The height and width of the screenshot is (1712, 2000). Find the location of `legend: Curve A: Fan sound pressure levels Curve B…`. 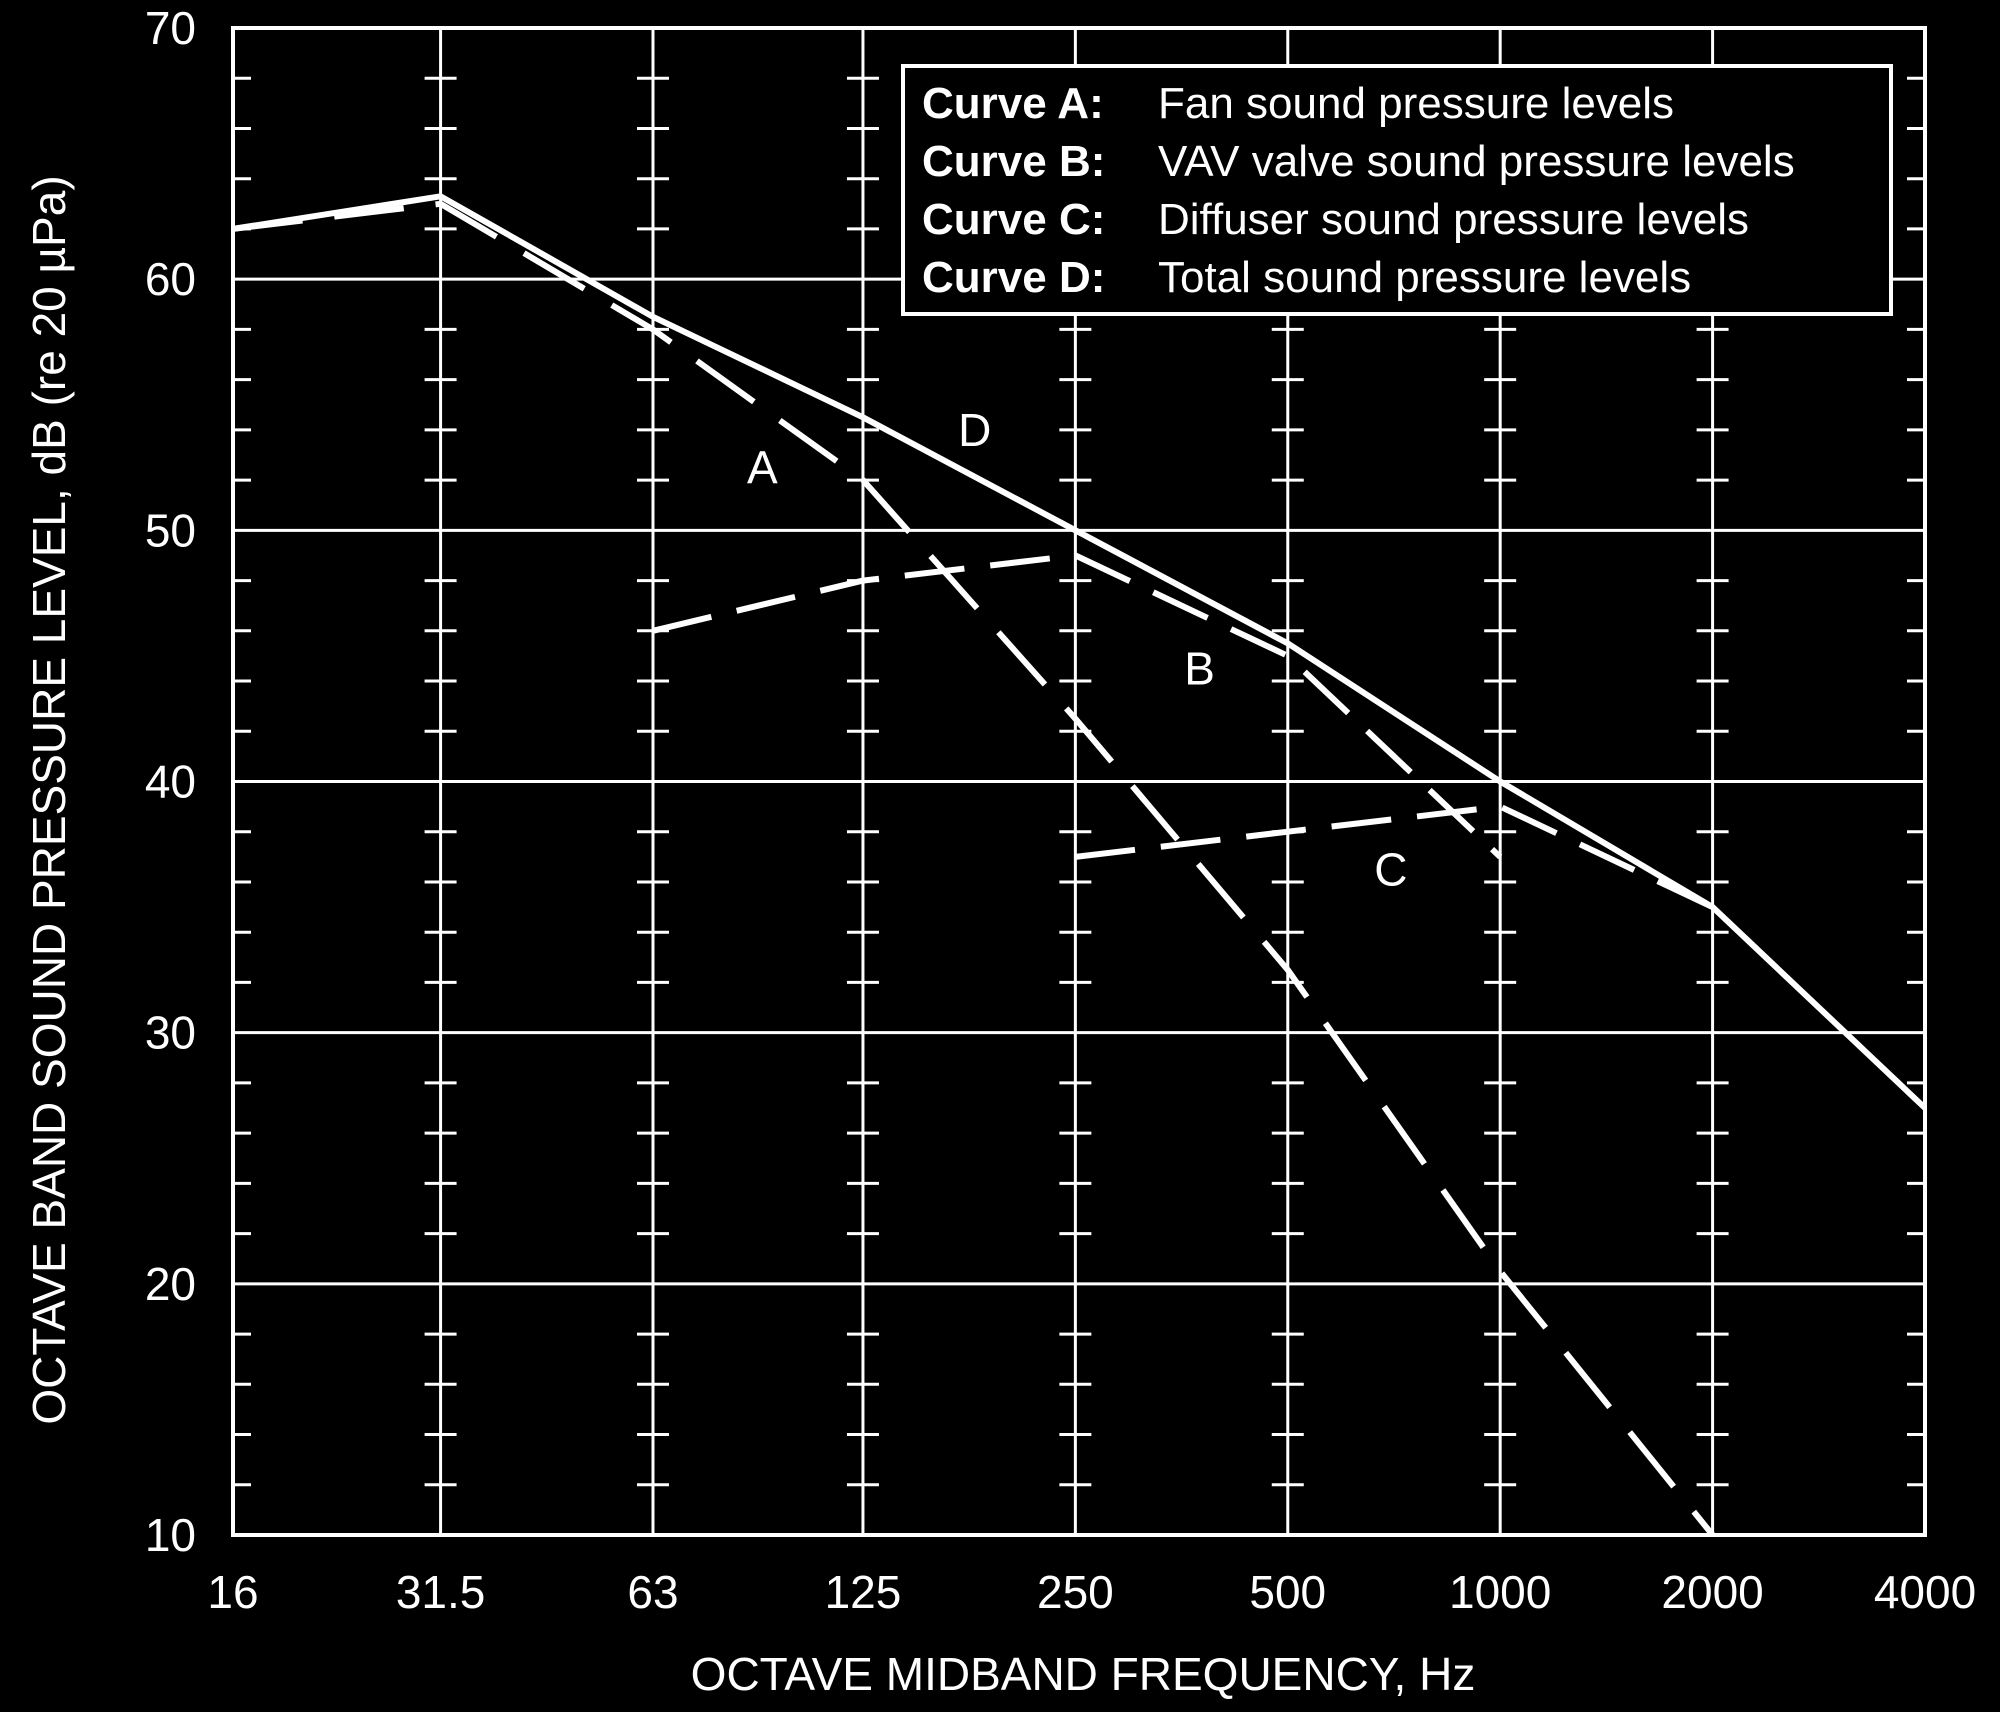

legend: Curve A: Fan sound pressure levels Curve B… is located at coordinates (1397, 190).